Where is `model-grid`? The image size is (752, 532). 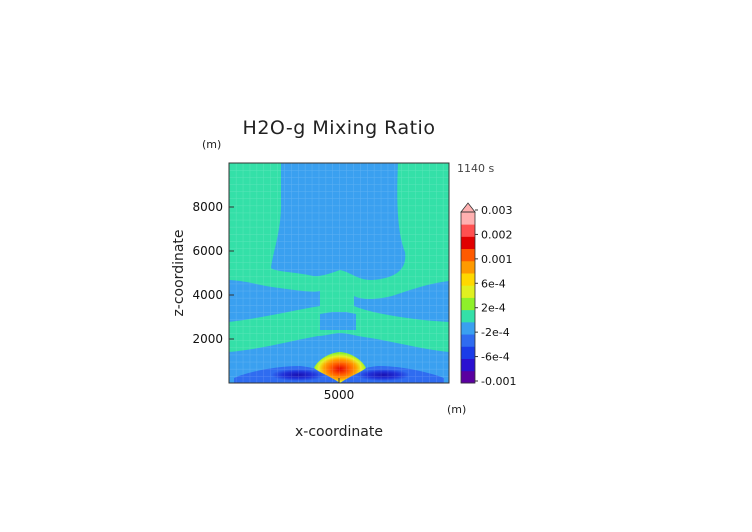
model-grid is located at coordinates (339, 273).